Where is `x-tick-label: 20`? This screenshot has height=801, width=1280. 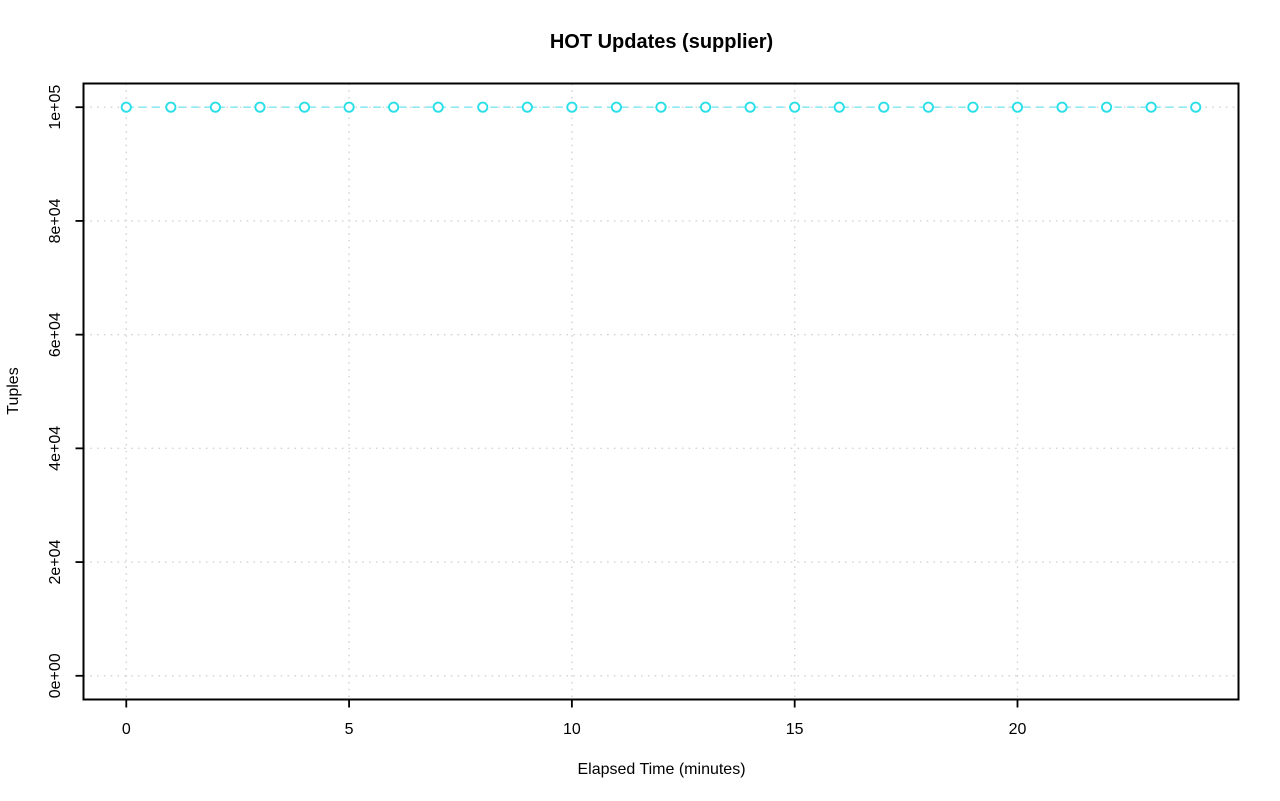
x-tick-label: 20 is located at coordinates (1018, 729).